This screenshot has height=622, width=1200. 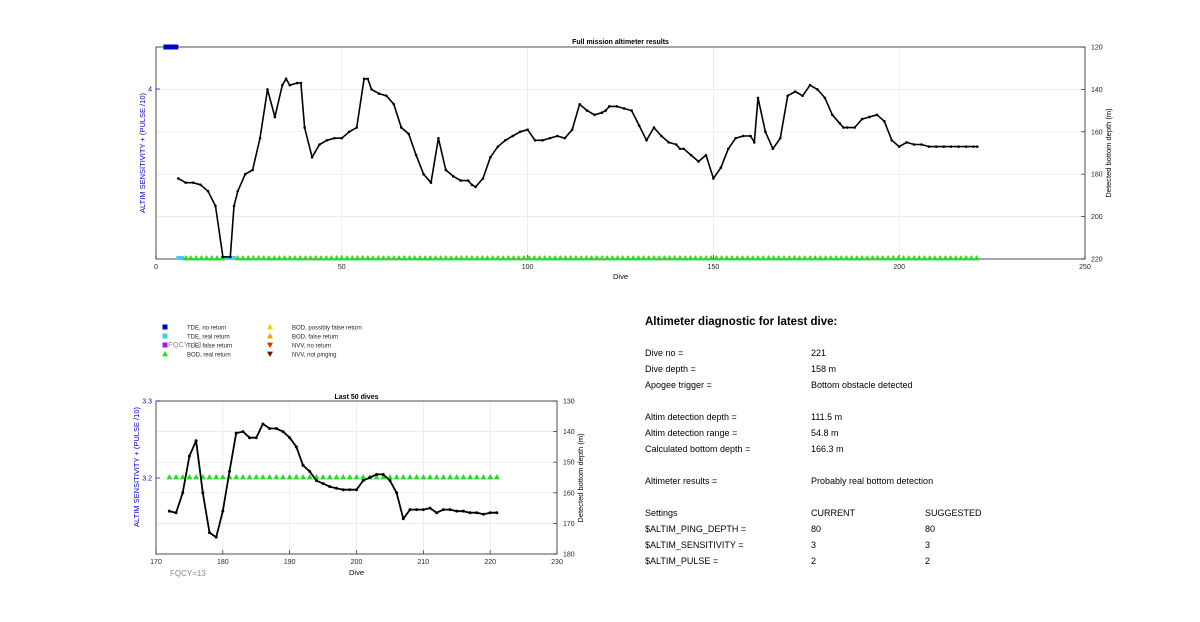 What do you see at coordinates (1097, 48) in the screenshot?
I see `right-tick-label: 120` at bounding box center [1097, 48].